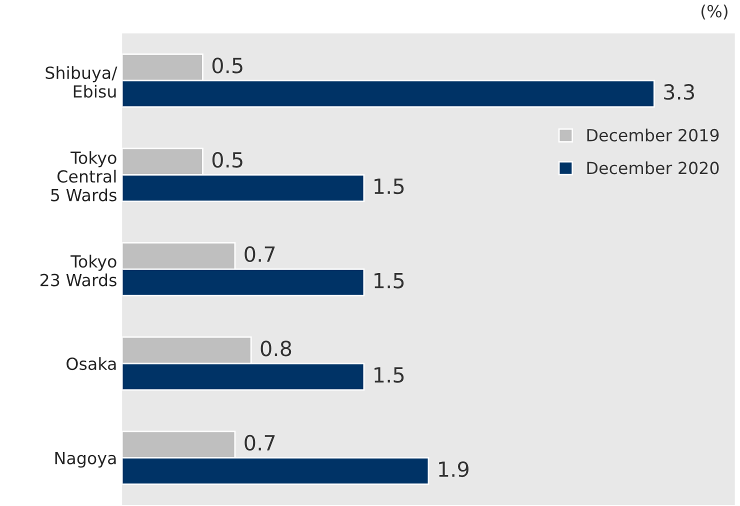 The width and height of the screenshot is (740, 506). Describe the element at coordinates (679, 92) in the screenshot. I see `data-label: 3.3` at that location.